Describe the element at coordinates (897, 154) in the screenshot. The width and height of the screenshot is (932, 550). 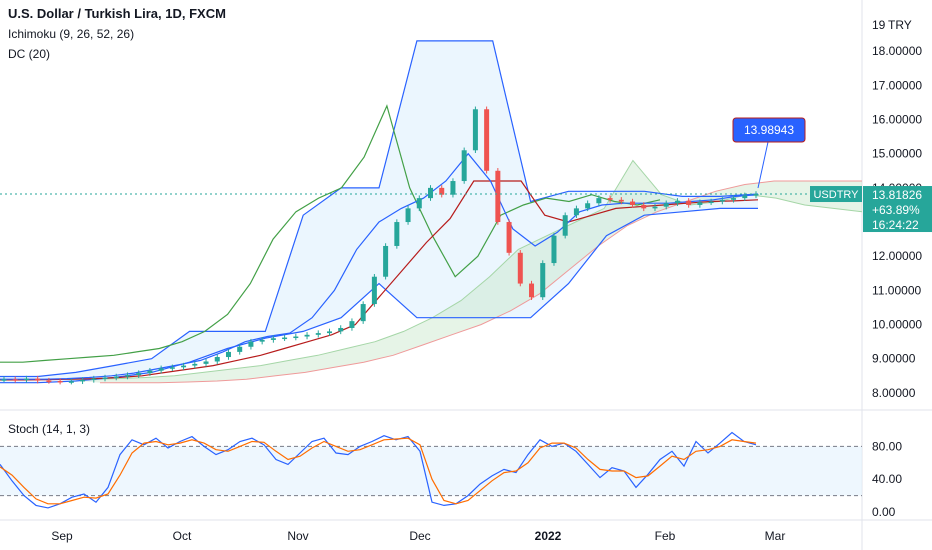
I see `y-tick-label: 15.00000` at that location.